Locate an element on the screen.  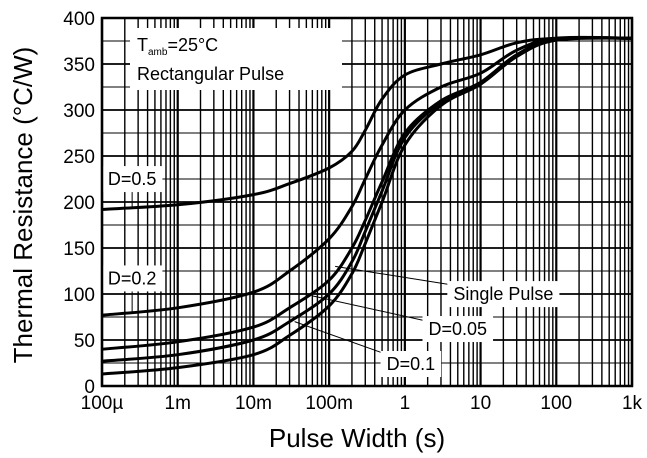
x-tick-label: 10 is located at coordinates (480, 403).